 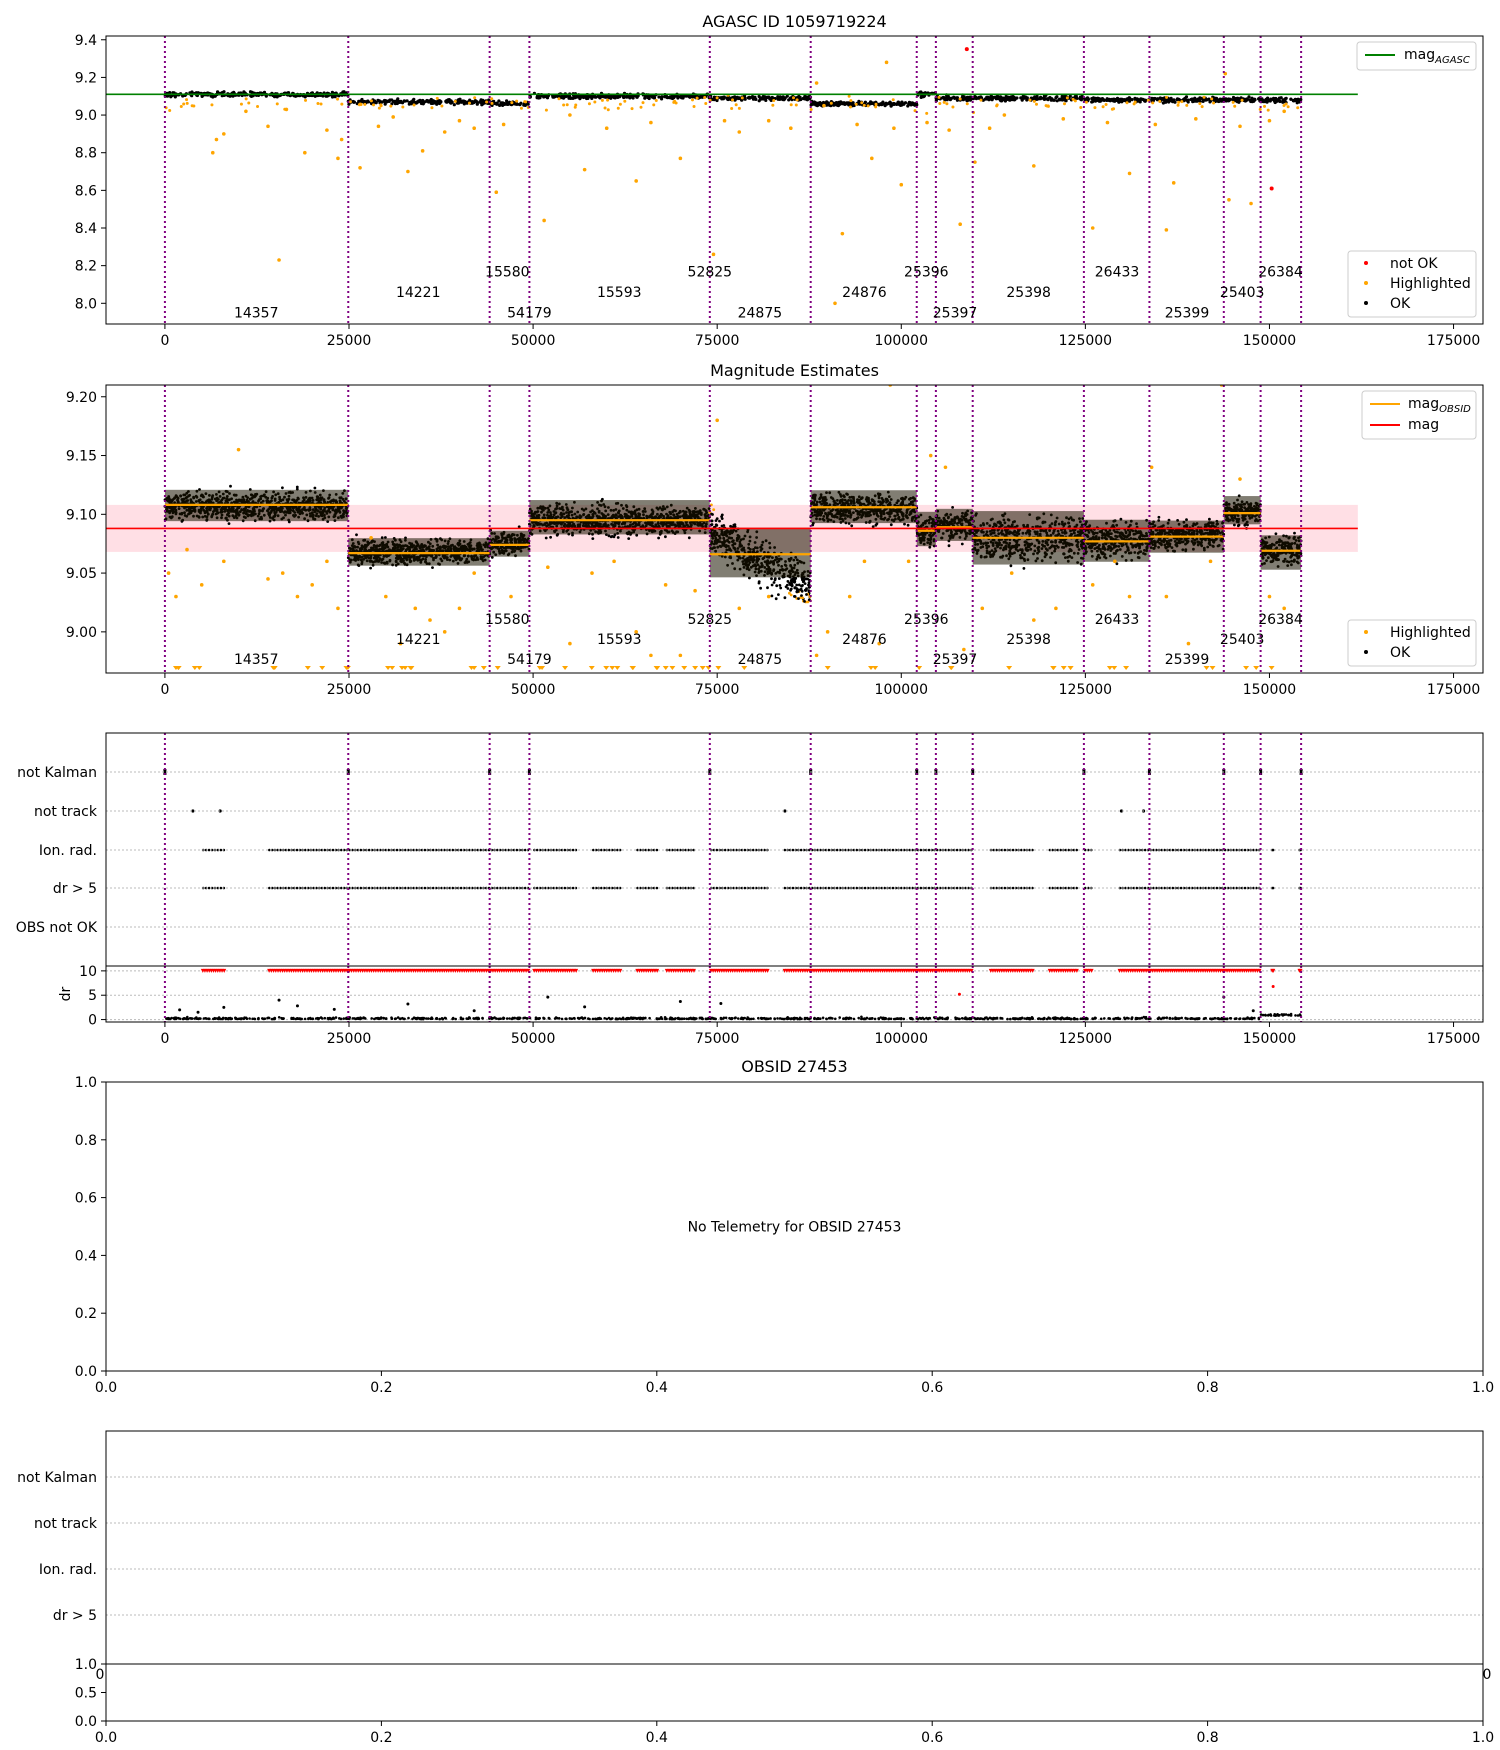 I want to click on agasc-ytick-label: 8.6, so click(x=86, y=191).